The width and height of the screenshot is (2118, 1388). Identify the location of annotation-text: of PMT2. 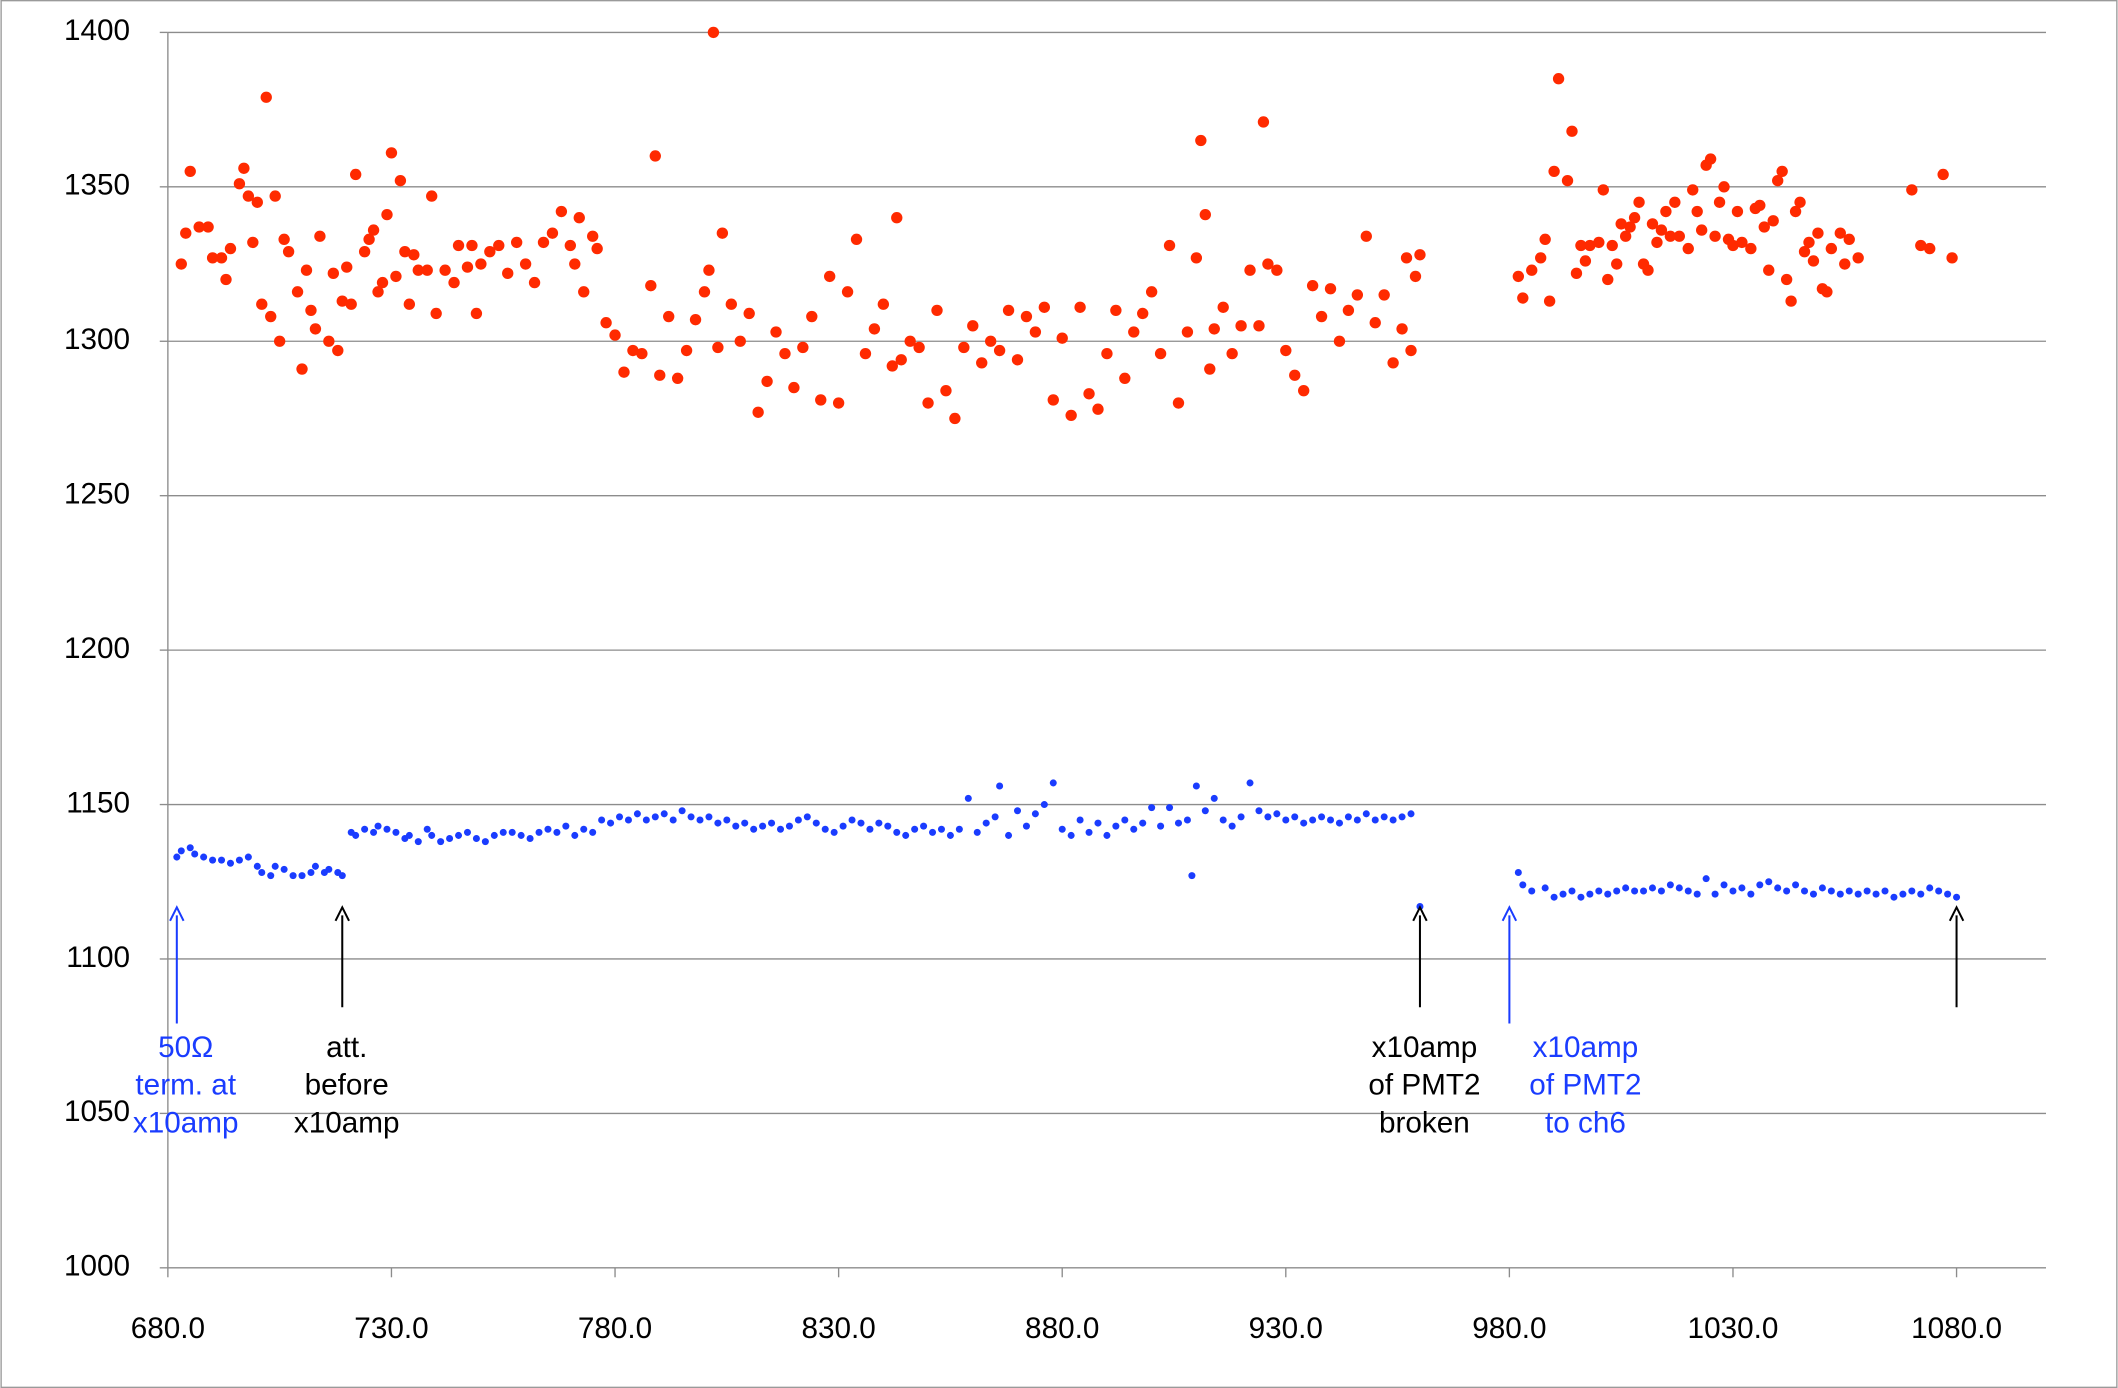
(1585, 1085).